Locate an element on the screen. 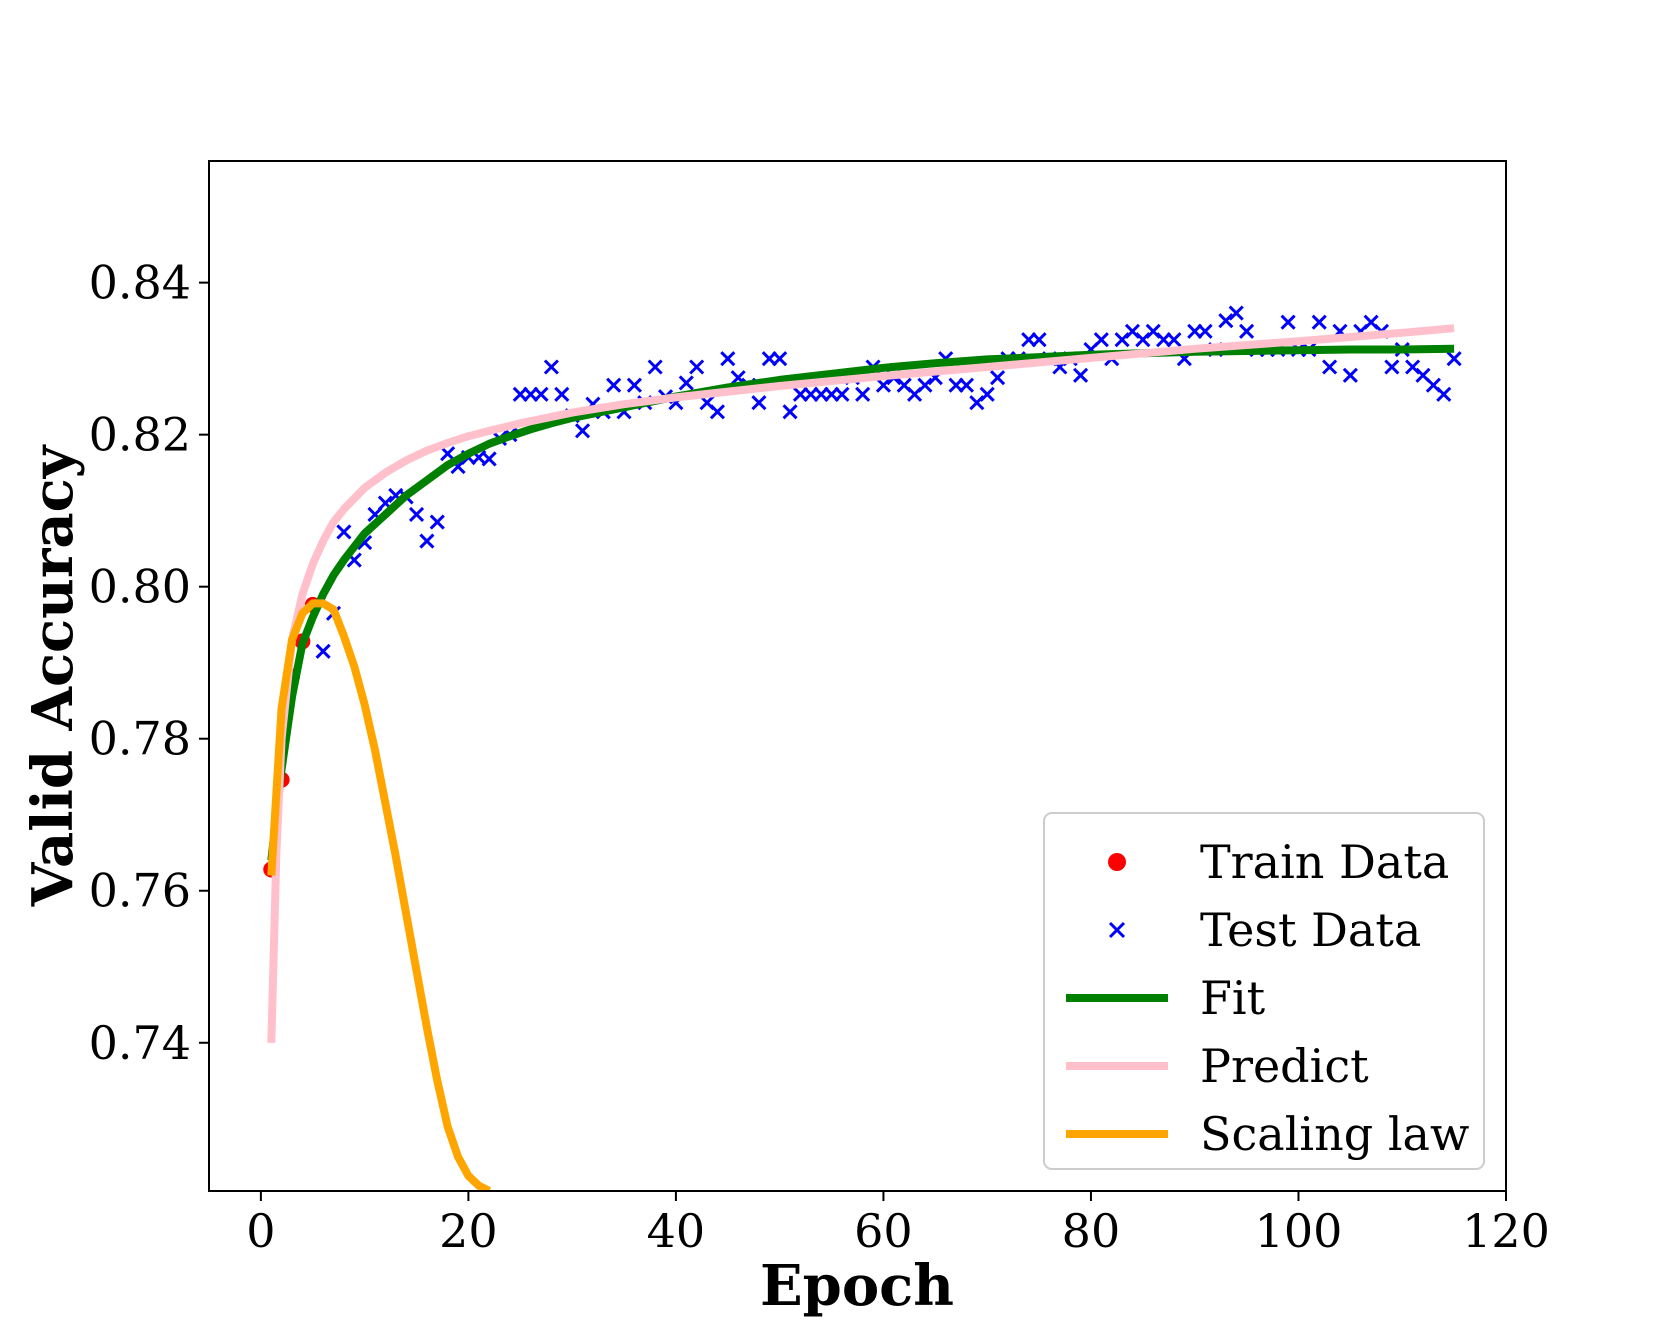 This screenshot has height=1334, width=1661. legend-label-scaling-law: Scaling law is located at coordinates (1334, 1134).